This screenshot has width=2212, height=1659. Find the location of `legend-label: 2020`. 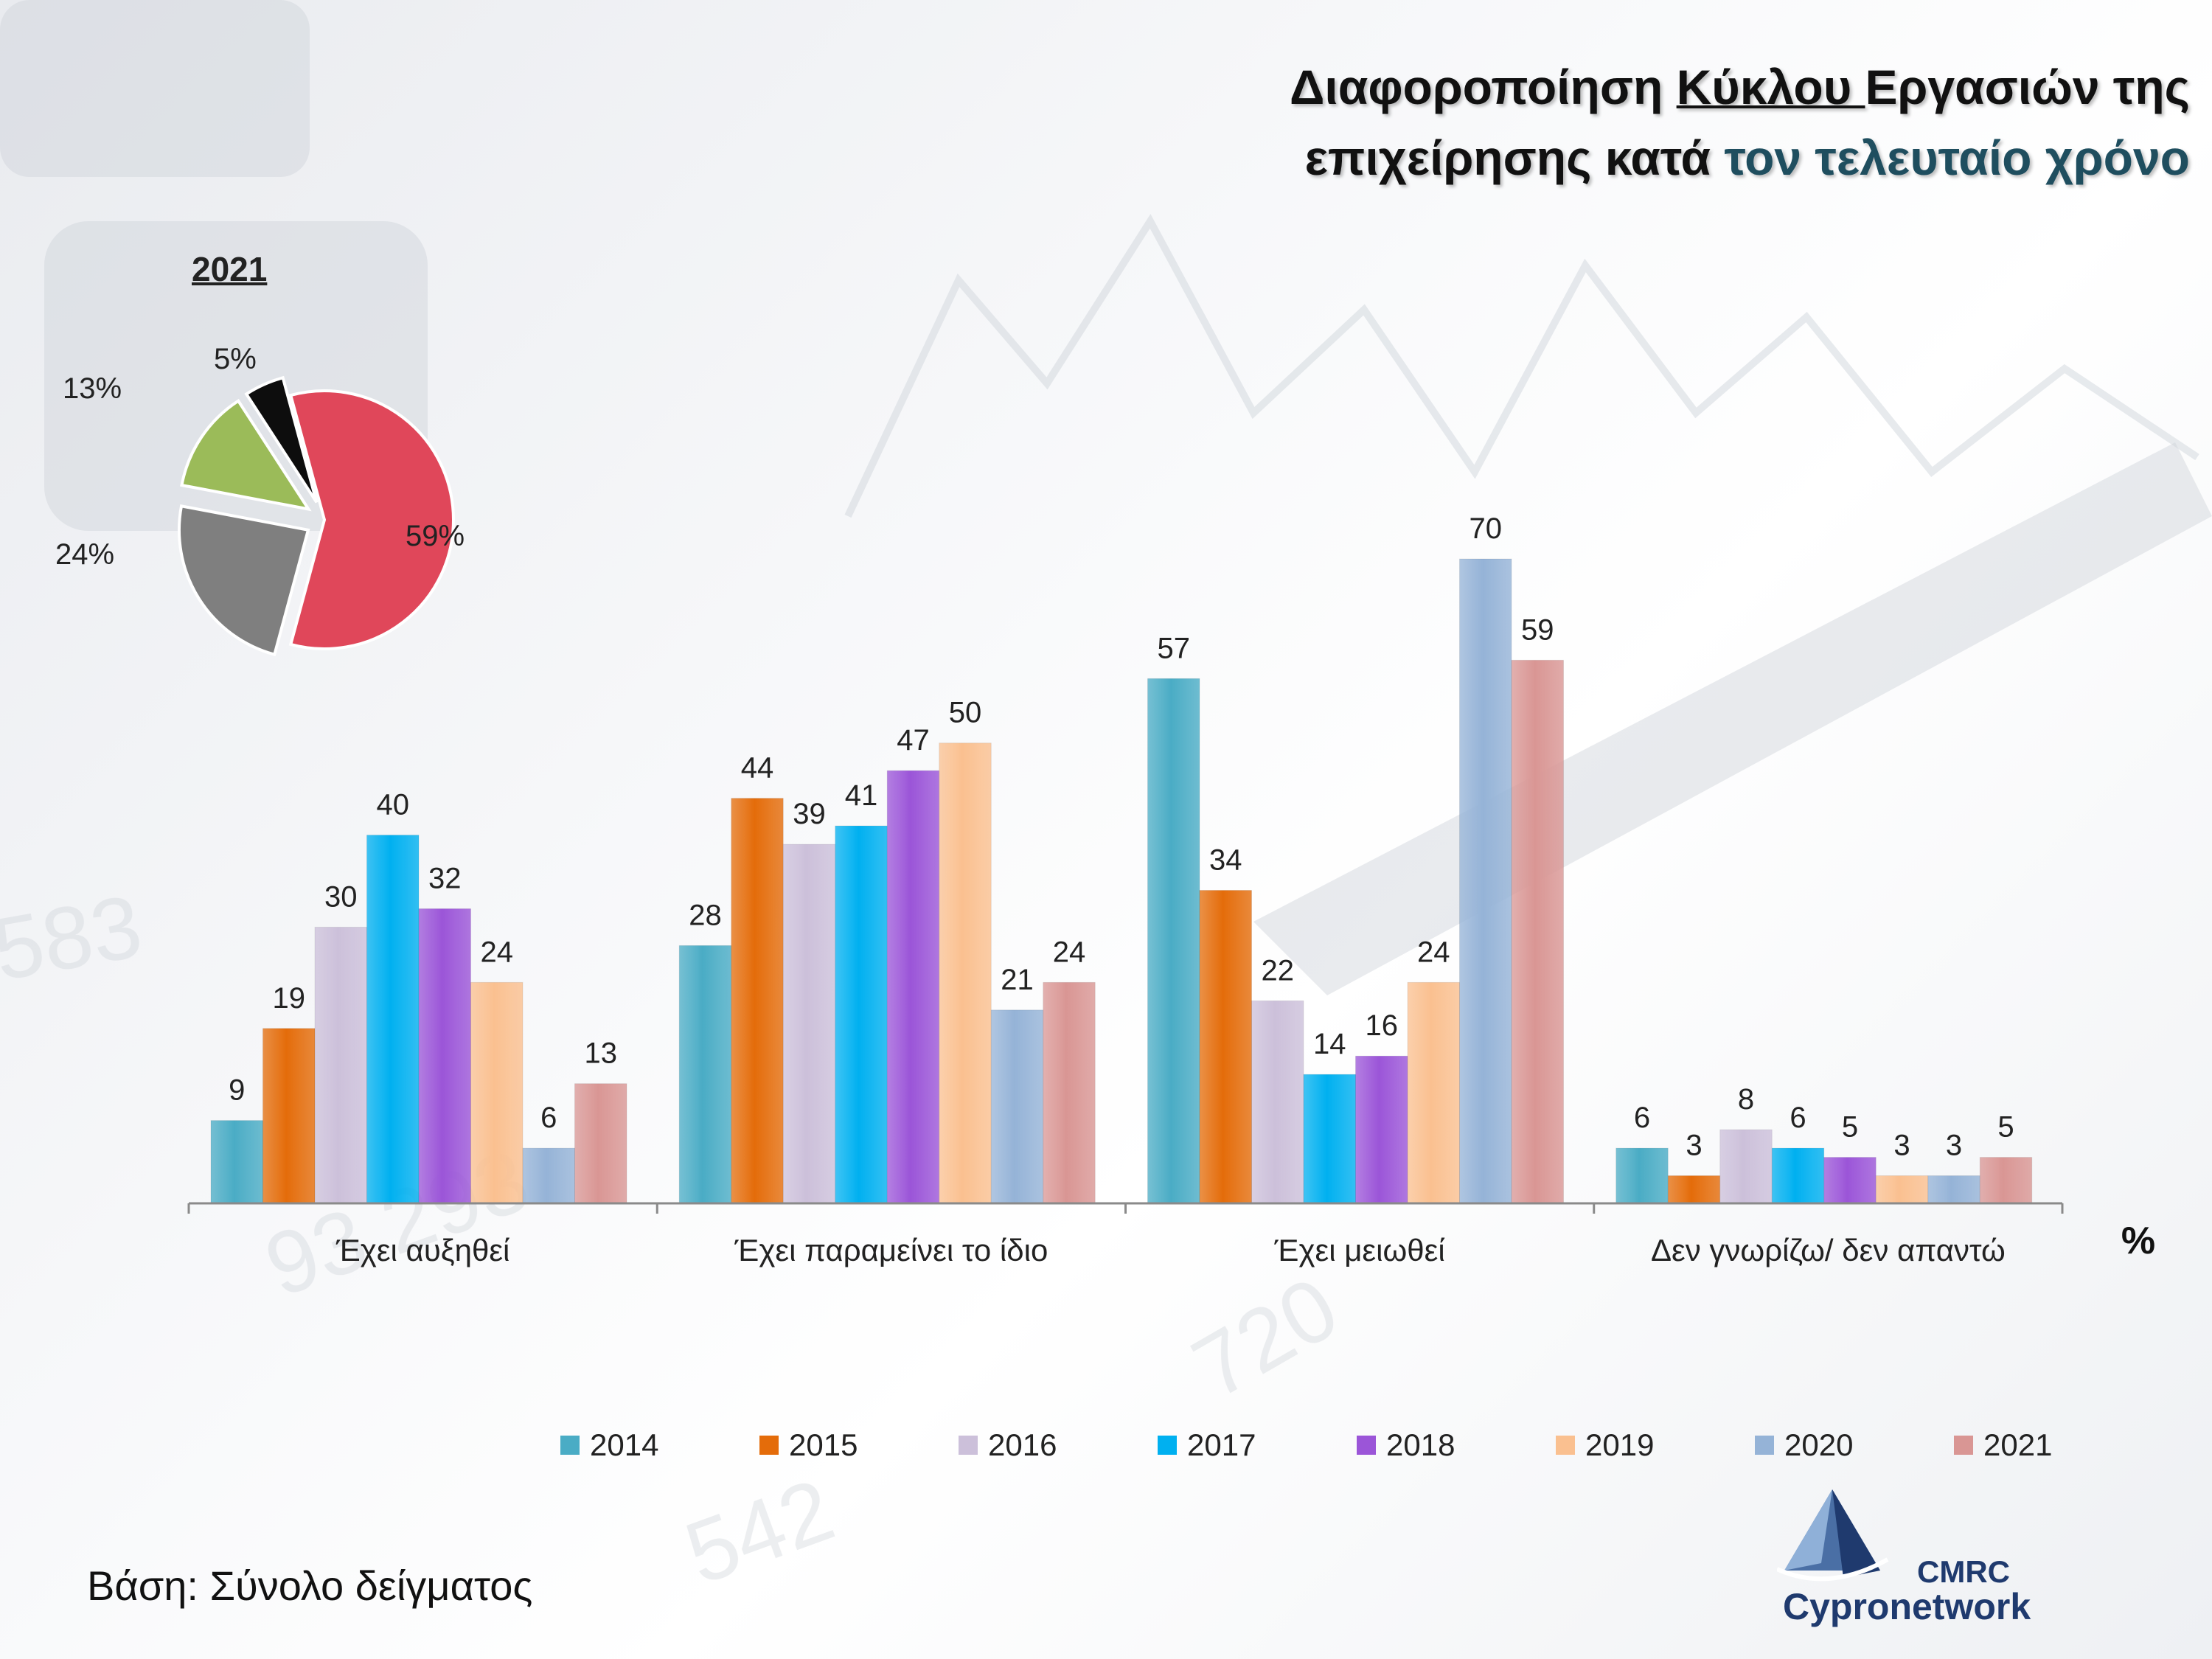

legend-label: 2020 is located at coordinates (1819, 1444).